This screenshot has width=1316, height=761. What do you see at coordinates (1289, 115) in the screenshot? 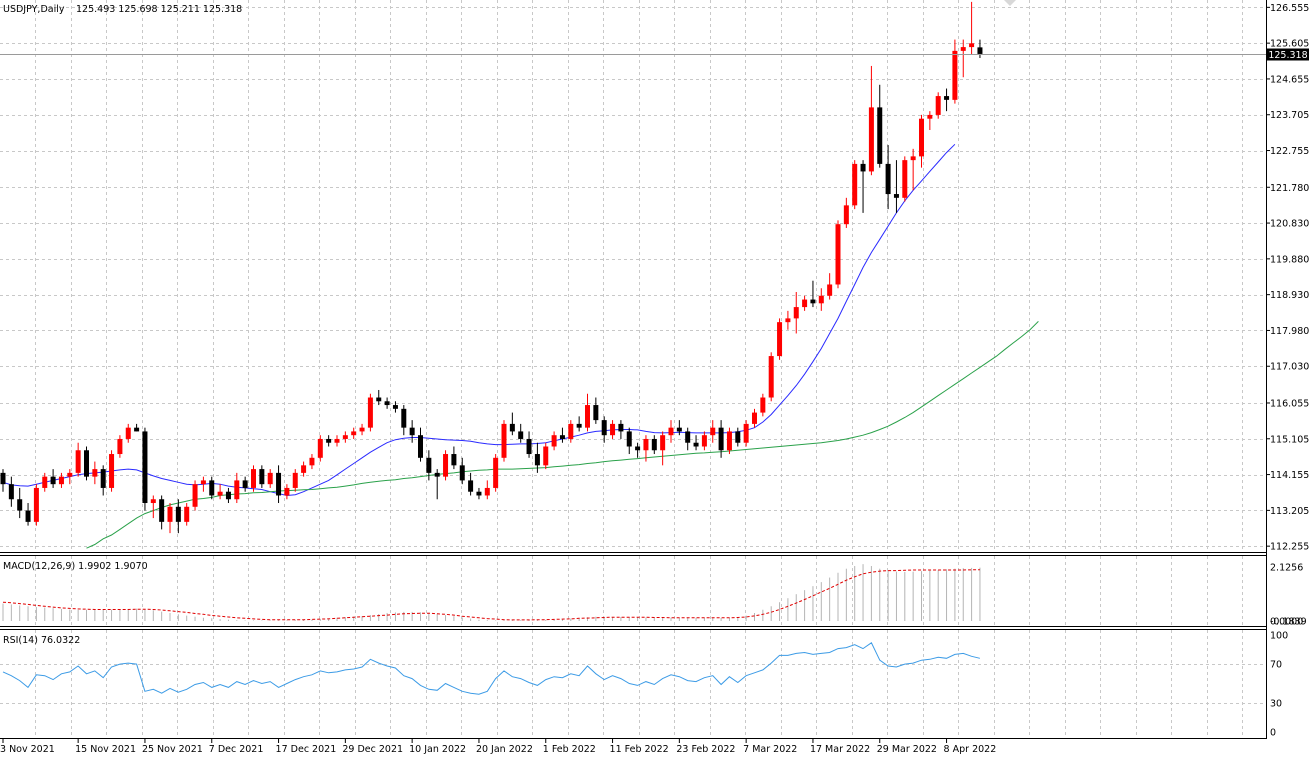
I see `price-tick-label: 123.705` at bounding box center [1289, 115].